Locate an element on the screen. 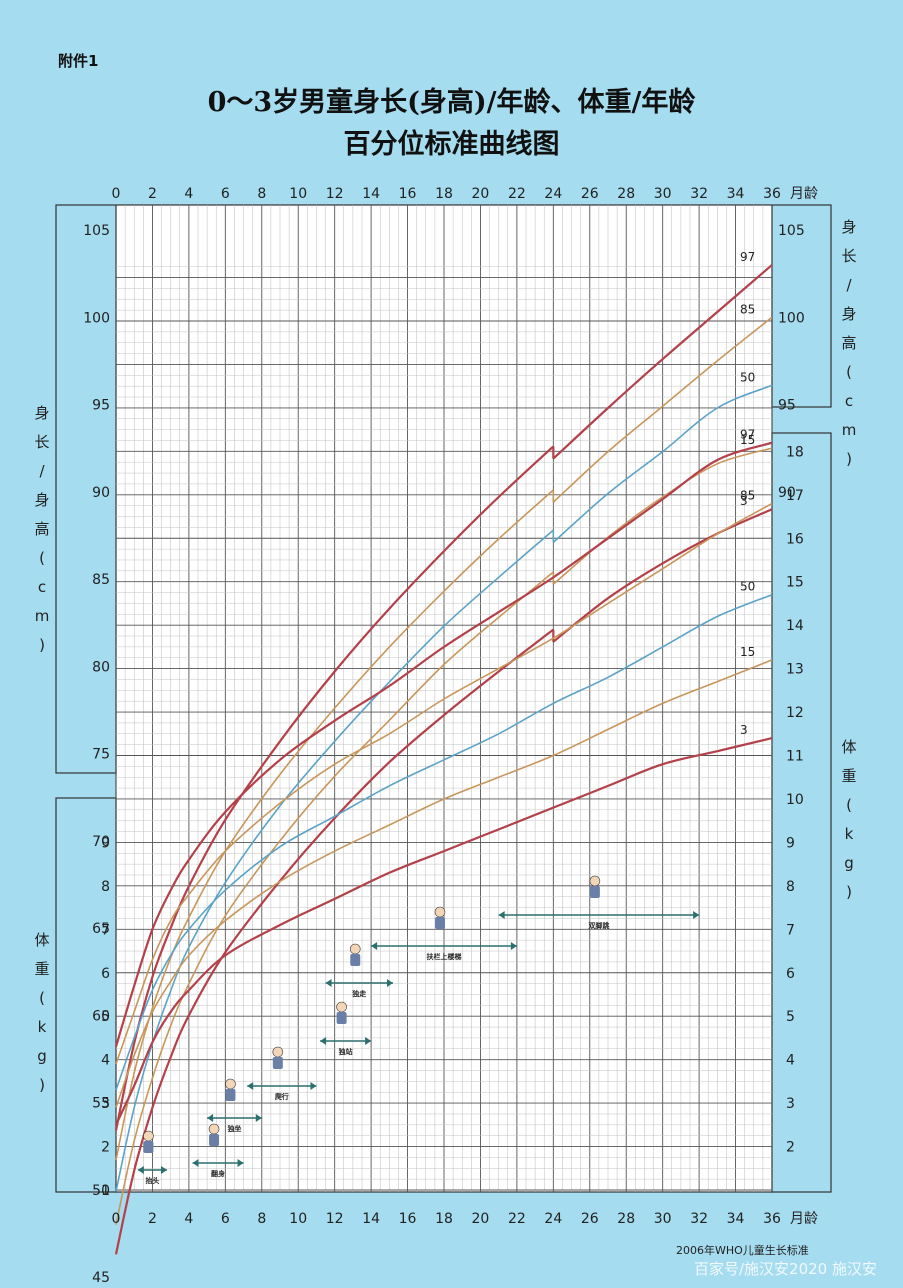  x-tick-label-bottom: 16 is located at coordinates (408, 1219).